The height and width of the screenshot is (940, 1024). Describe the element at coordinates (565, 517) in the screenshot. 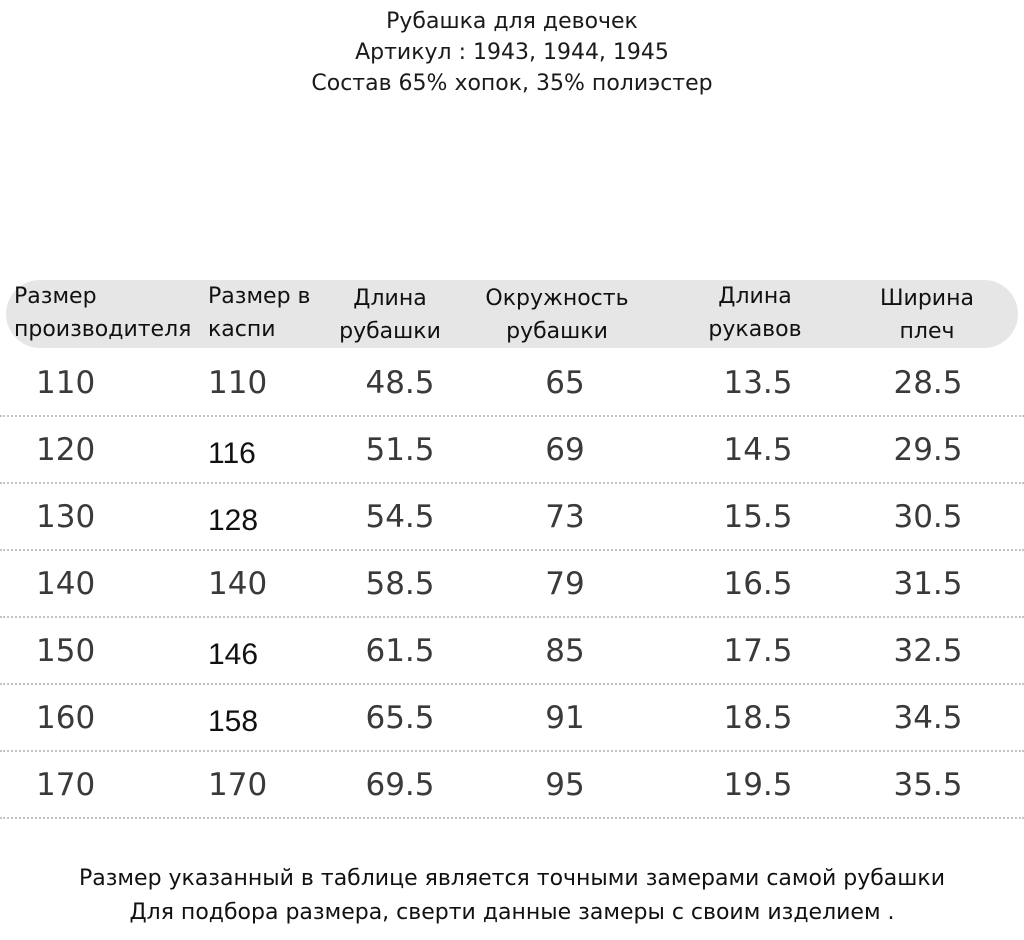

I see `cell-shirt-girth: 73` at that location.